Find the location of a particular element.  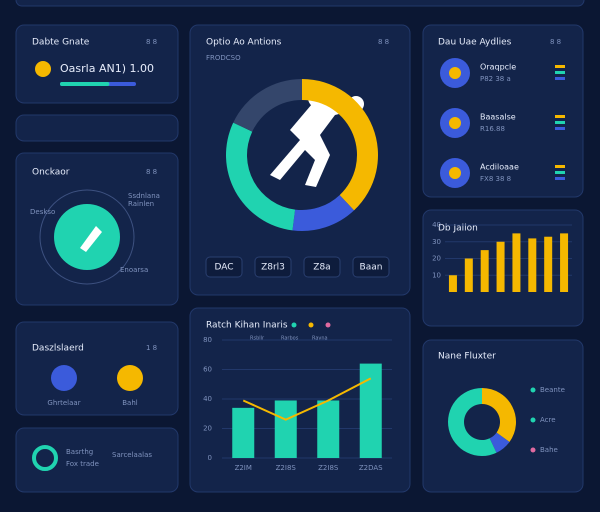

card-subtitle: FRODCSO is located at coordinates (223, 58).